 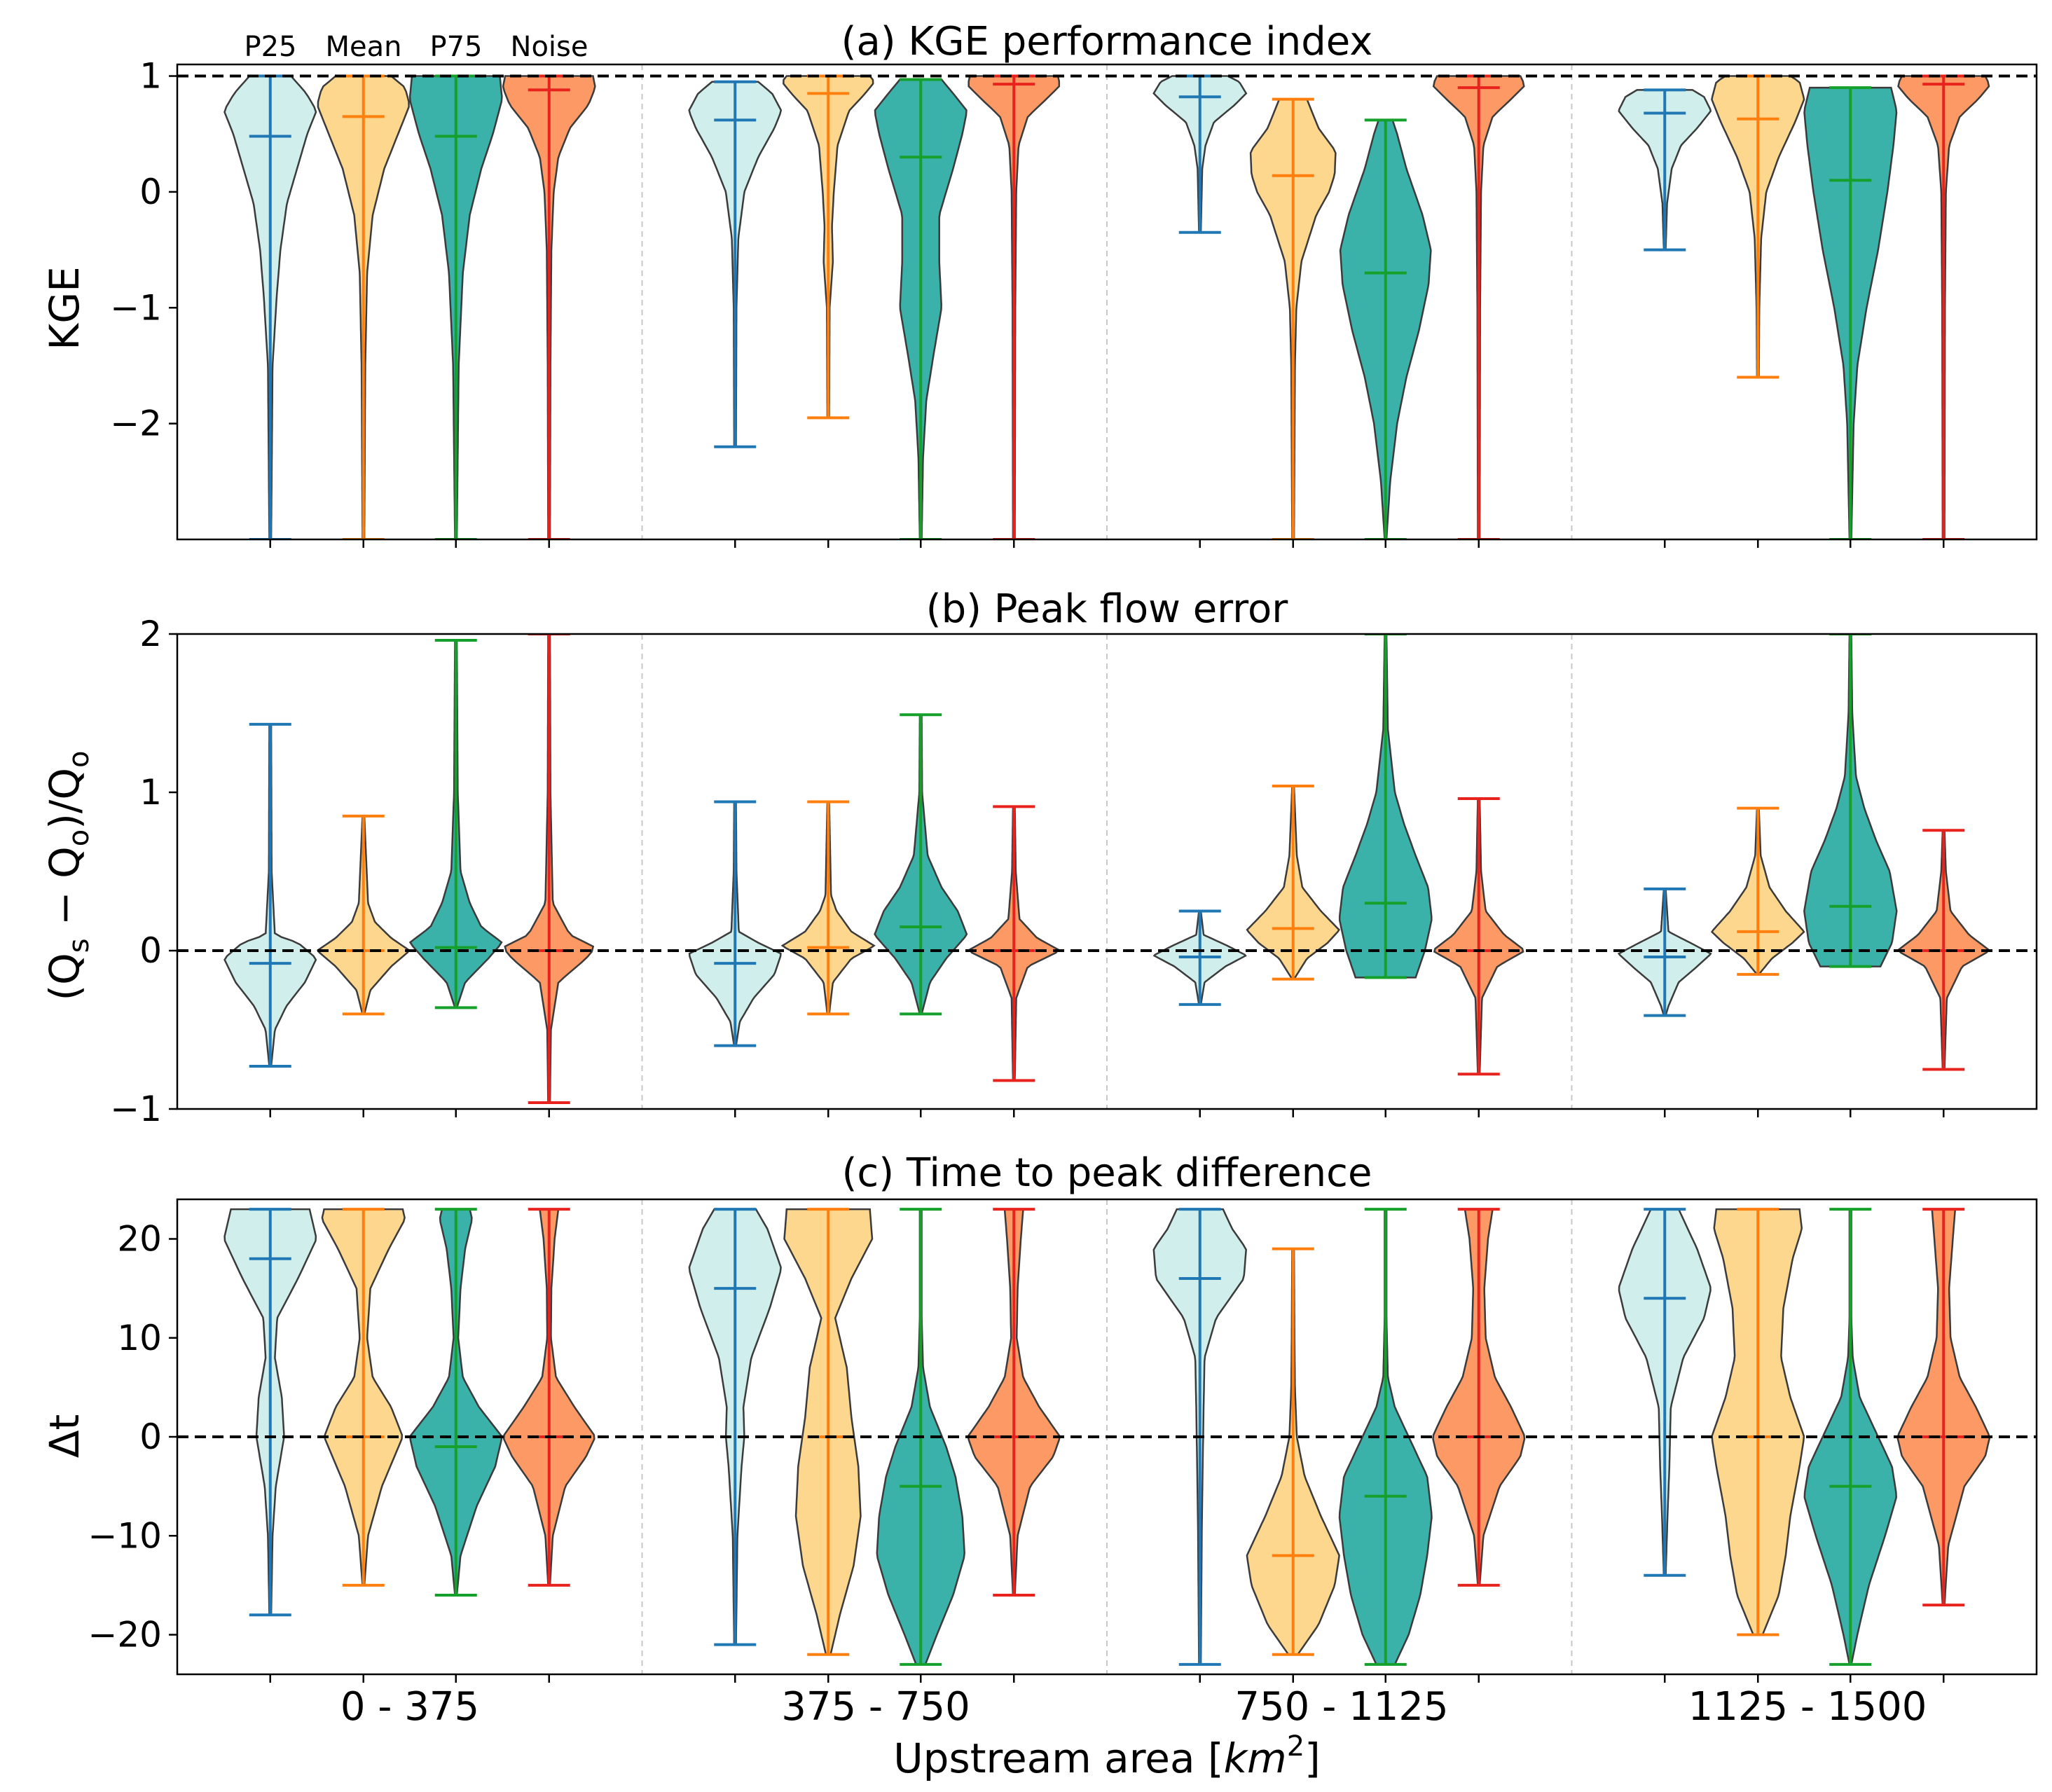 What do you see at coordinates (139, 1240) in the screenshot?
I see `y-tick-label: 20` at bounding box center [139, 1240].